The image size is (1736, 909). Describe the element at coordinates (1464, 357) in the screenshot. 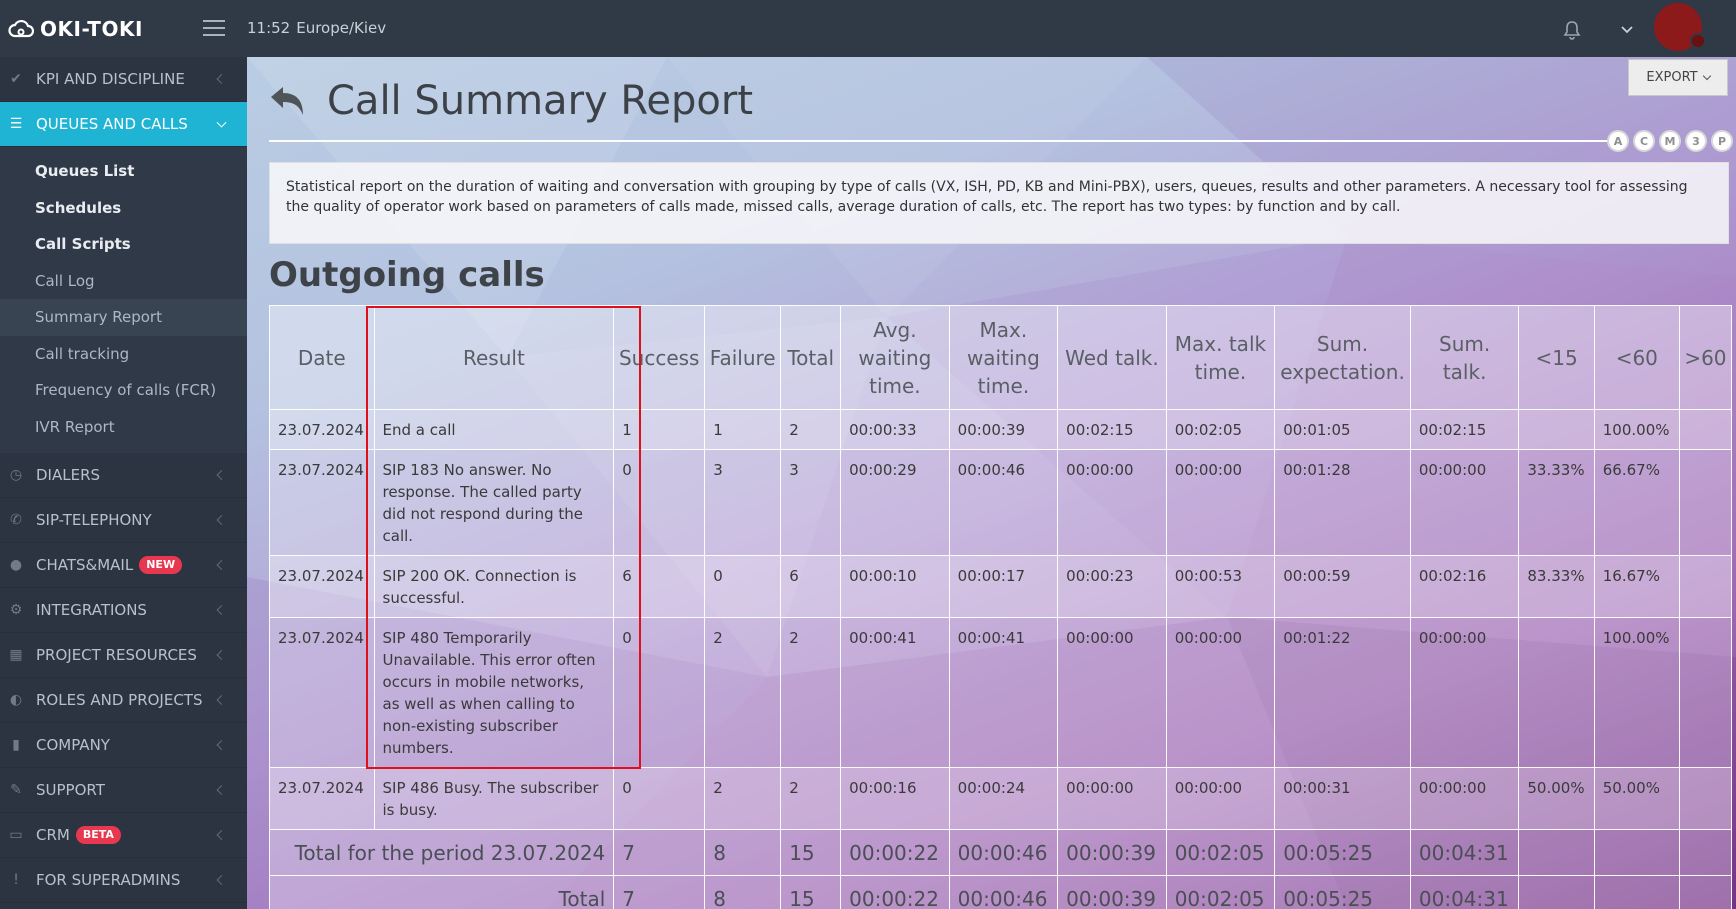

I see `col-sum-talk: Sum. talk.` at that location.